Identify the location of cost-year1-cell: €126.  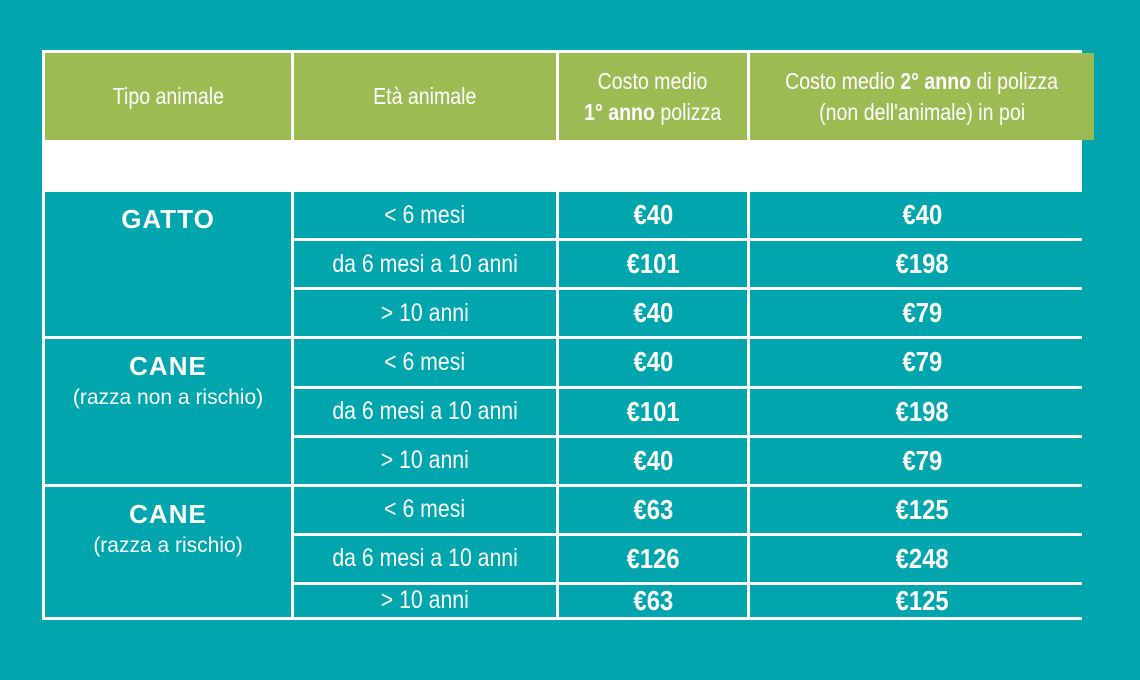
(653, 558).